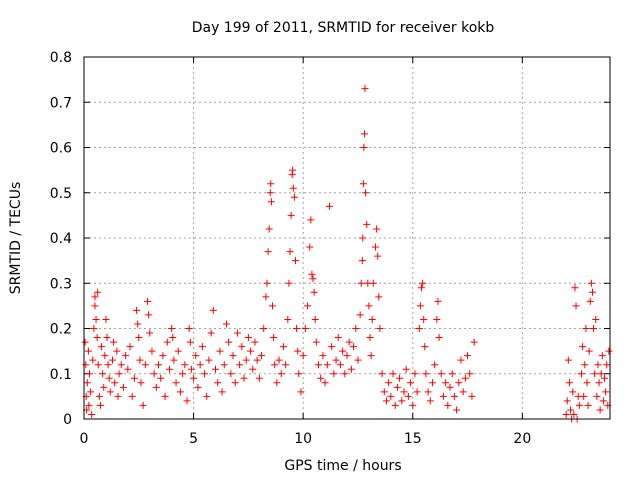 The width and height of the screenshot is (640, 480). What do you see at coordinates (61, 194) in the screenshot?
I see `y-tick-label: 0.5` at bounding box center [61, 194].